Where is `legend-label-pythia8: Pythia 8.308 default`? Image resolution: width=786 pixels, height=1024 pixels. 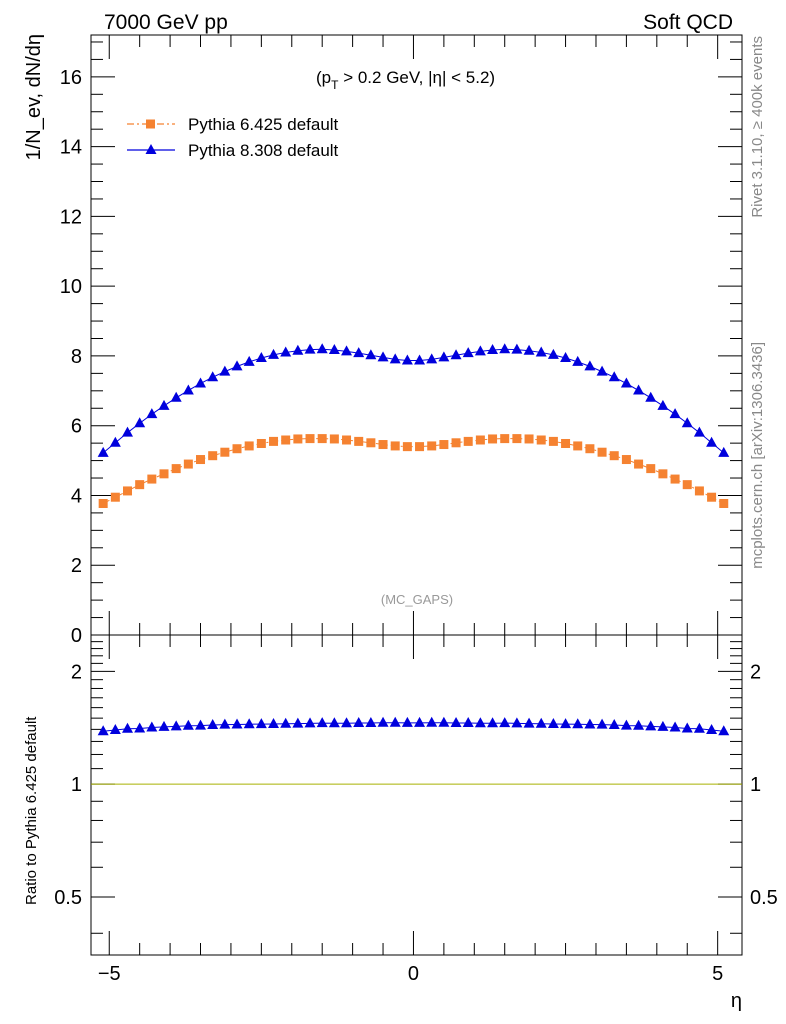 legend-label-pythia8: Pythia 8.308 default is located at coordinates (263, 150).